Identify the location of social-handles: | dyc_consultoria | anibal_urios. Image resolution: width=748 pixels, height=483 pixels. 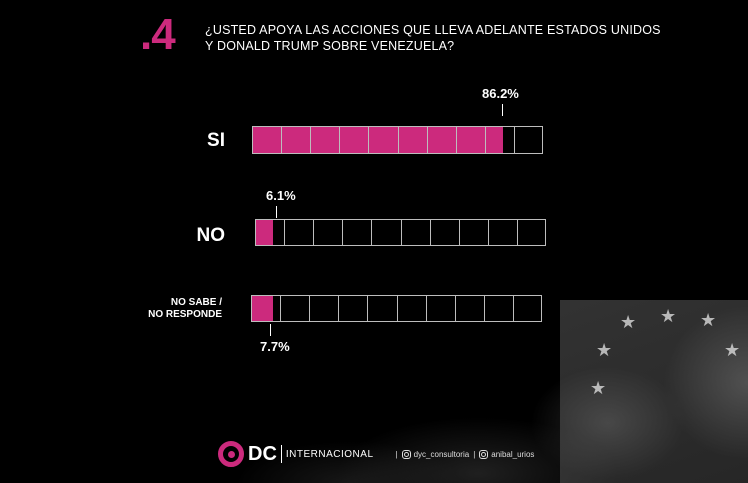
(463, 454).